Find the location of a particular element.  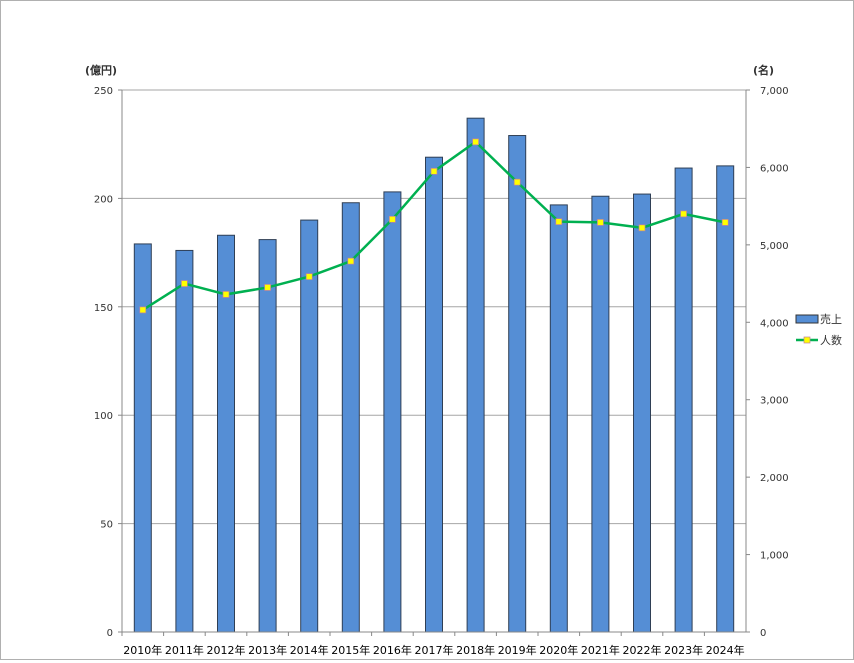

x-tick-label: 2018年 is located at coordinates (475, 650).